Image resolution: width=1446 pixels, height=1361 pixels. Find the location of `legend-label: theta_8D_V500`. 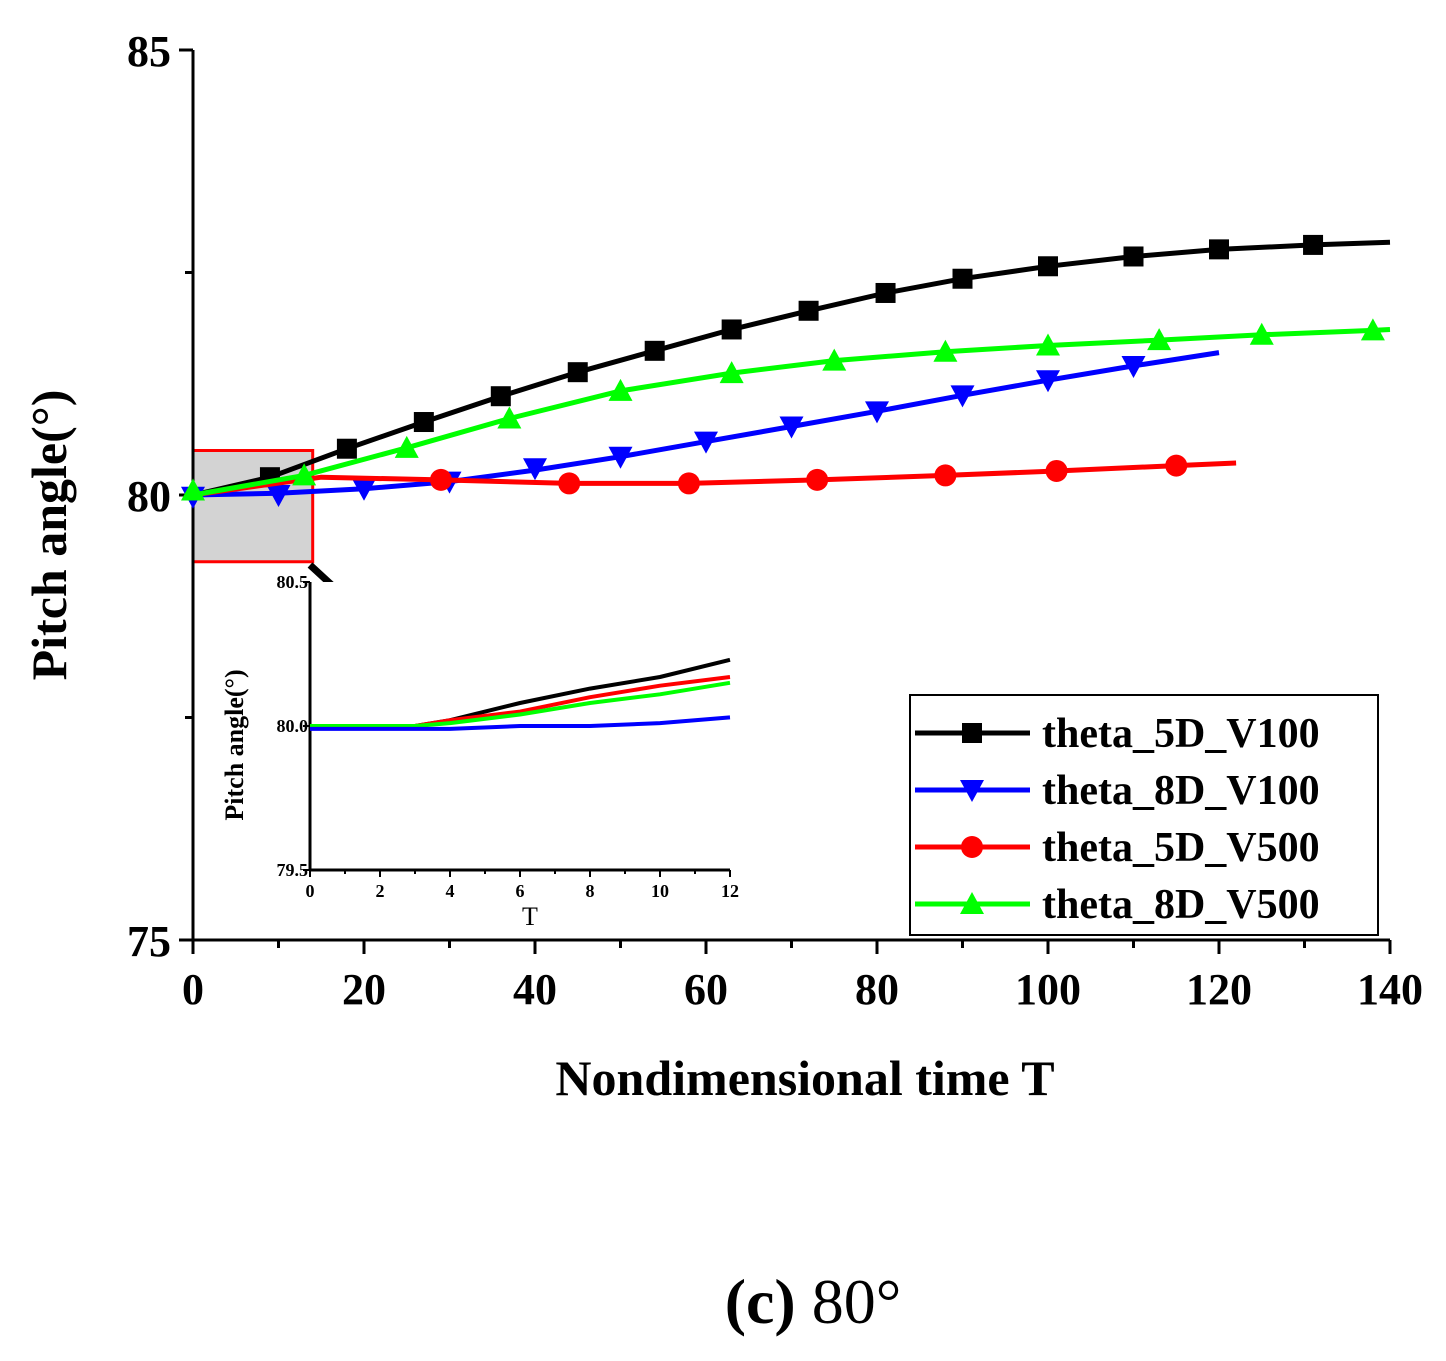

legend-label: theta_8D_V500 is located at coordinates (1181, 905).